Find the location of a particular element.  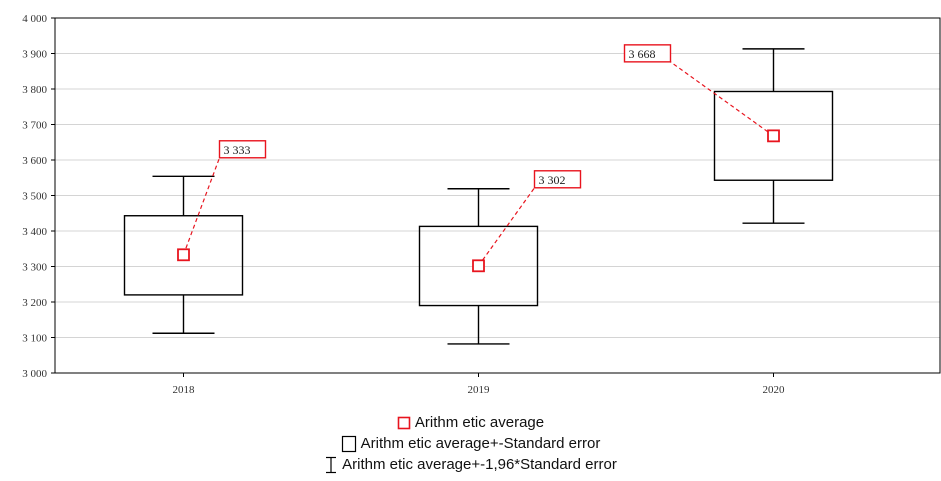

mean-annotation-2018: 3 333 is located at coordinates (222, 201).